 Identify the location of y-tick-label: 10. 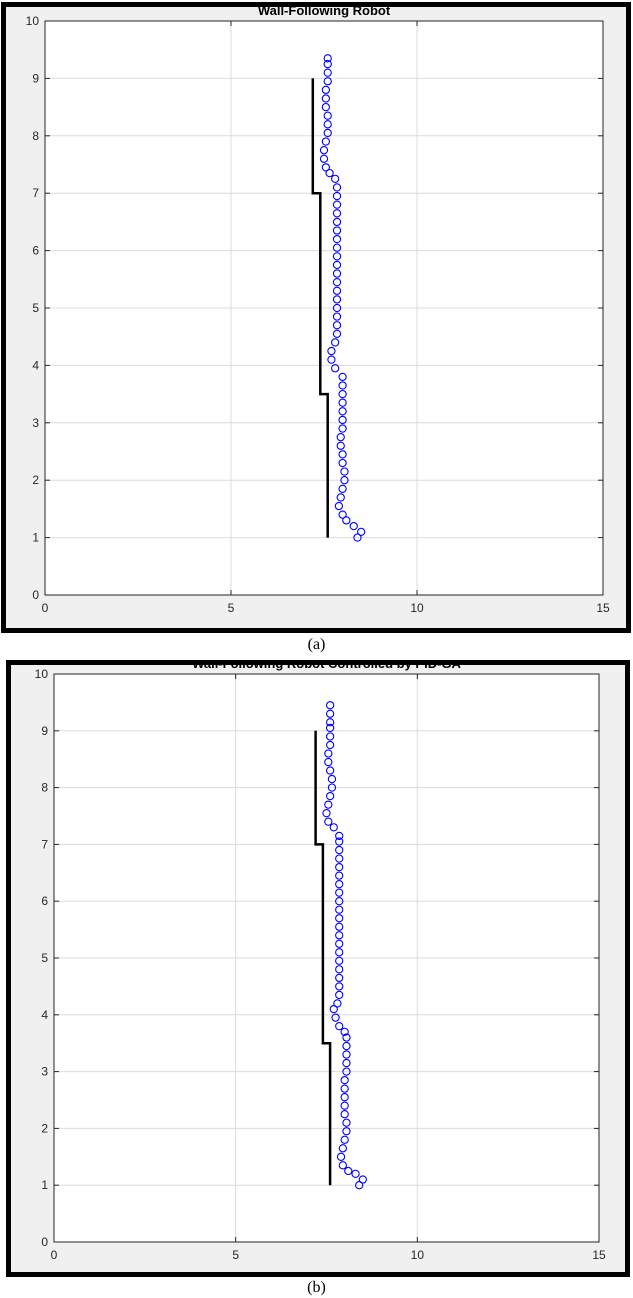
(42, 674).